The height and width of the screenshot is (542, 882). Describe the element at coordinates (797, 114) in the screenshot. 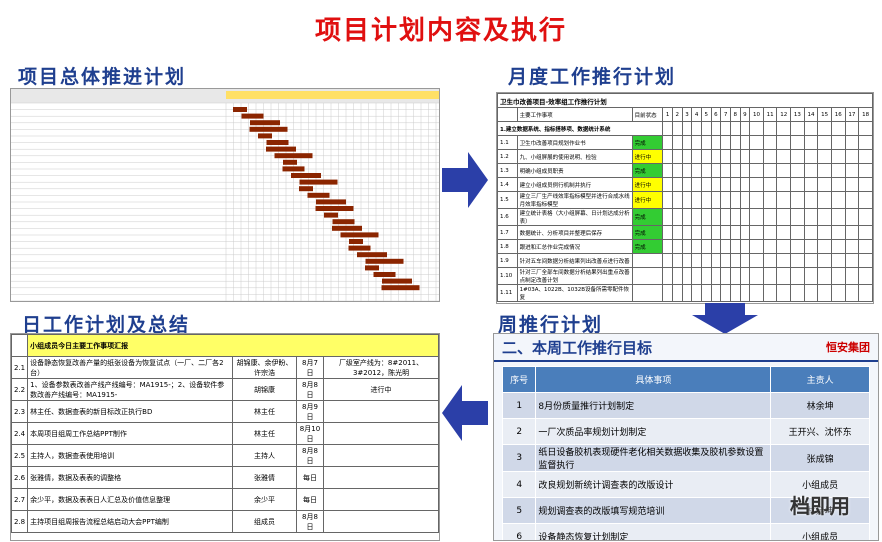

I see `day: 13` at that location.